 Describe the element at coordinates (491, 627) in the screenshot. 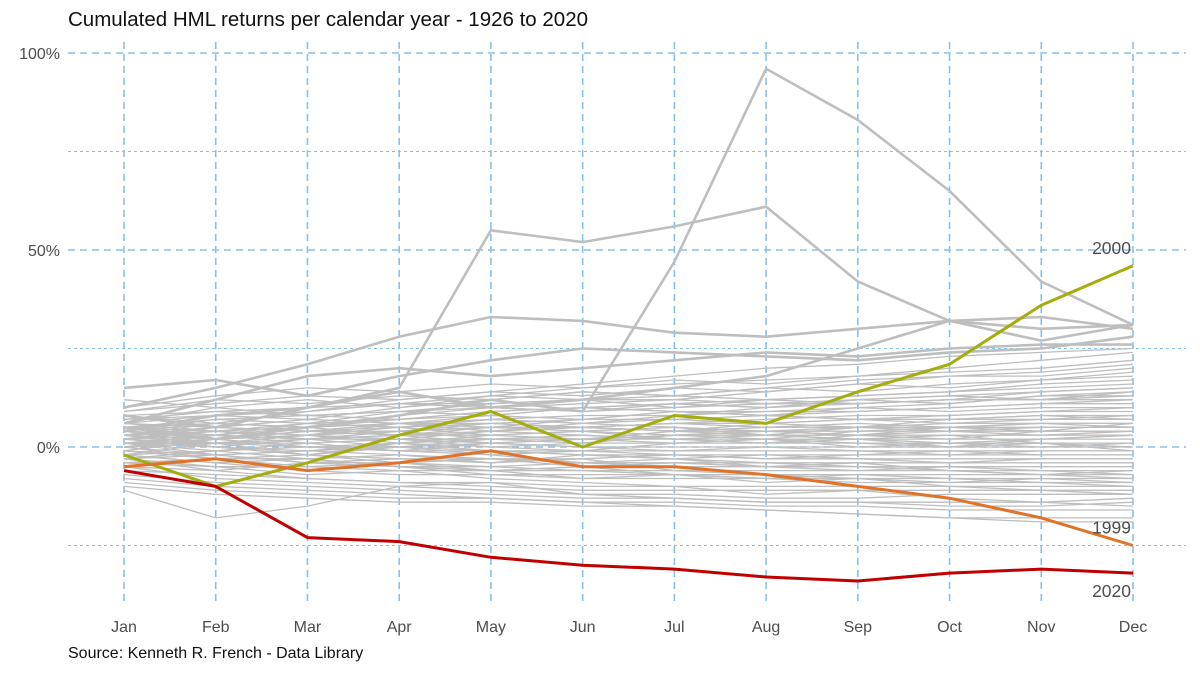

I see `x-tick-label: May` at that location.